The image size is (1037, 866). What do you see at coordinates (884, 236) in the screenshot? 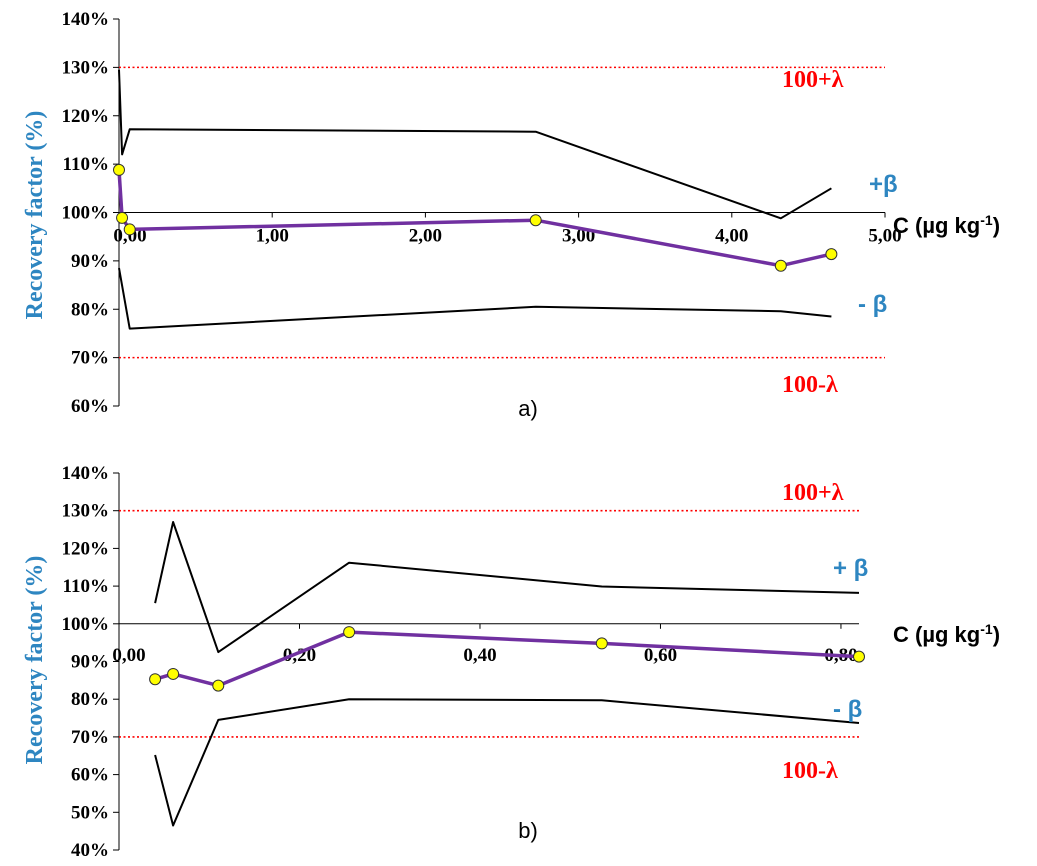
I see `x-tick-label: 5,00` at bounding box center [884, 236].